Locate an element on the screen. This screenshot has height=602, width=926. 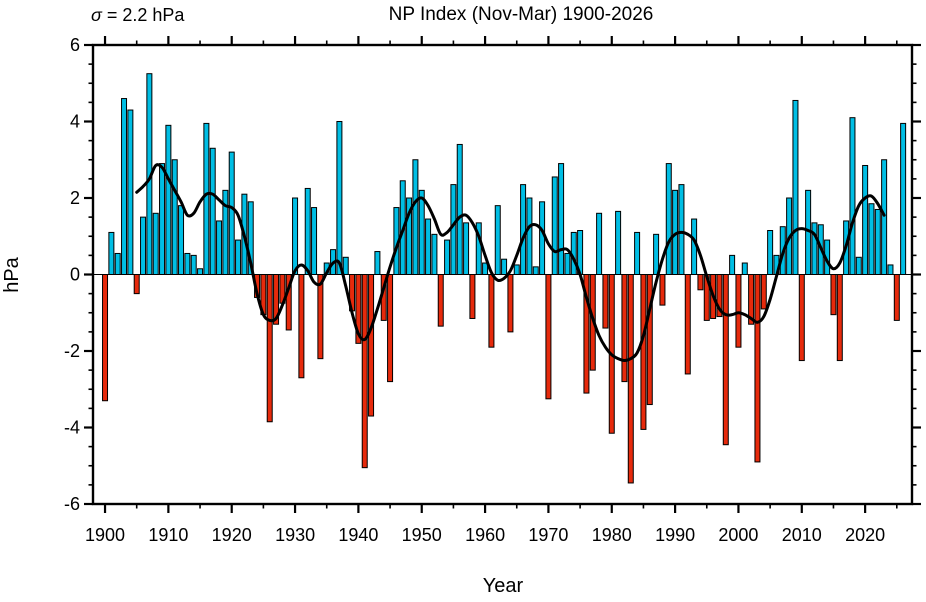
x-tick-label-1990: 1990 is located at coordinates (675, 535).